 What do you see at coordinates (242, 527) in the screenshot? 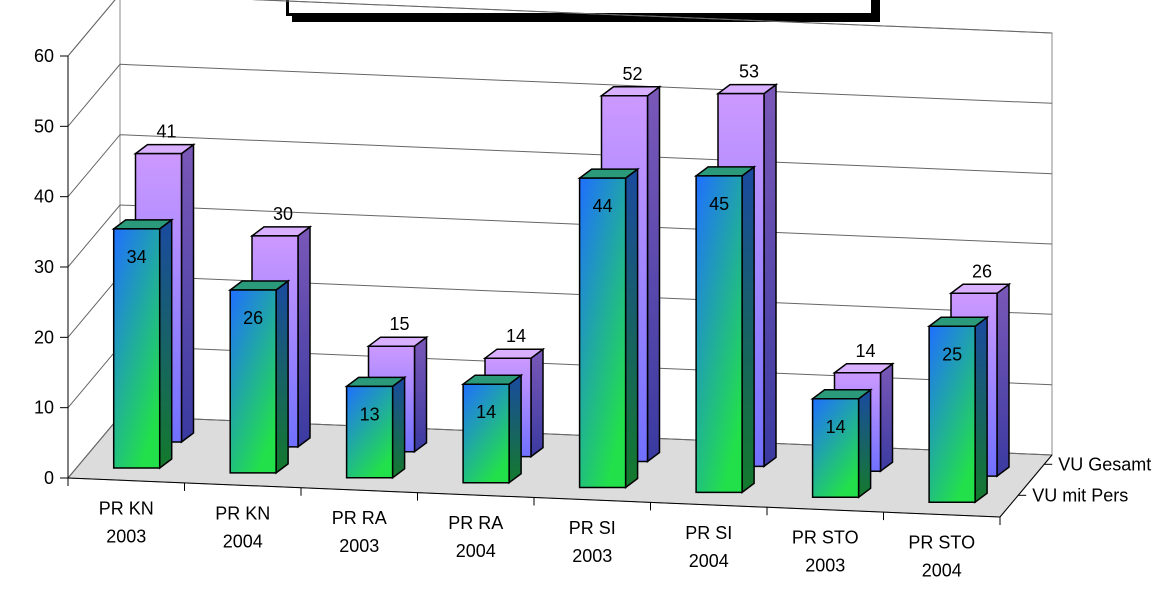
I see `x-tick-label: PR KN 2004` at bounding box center [242, 527].